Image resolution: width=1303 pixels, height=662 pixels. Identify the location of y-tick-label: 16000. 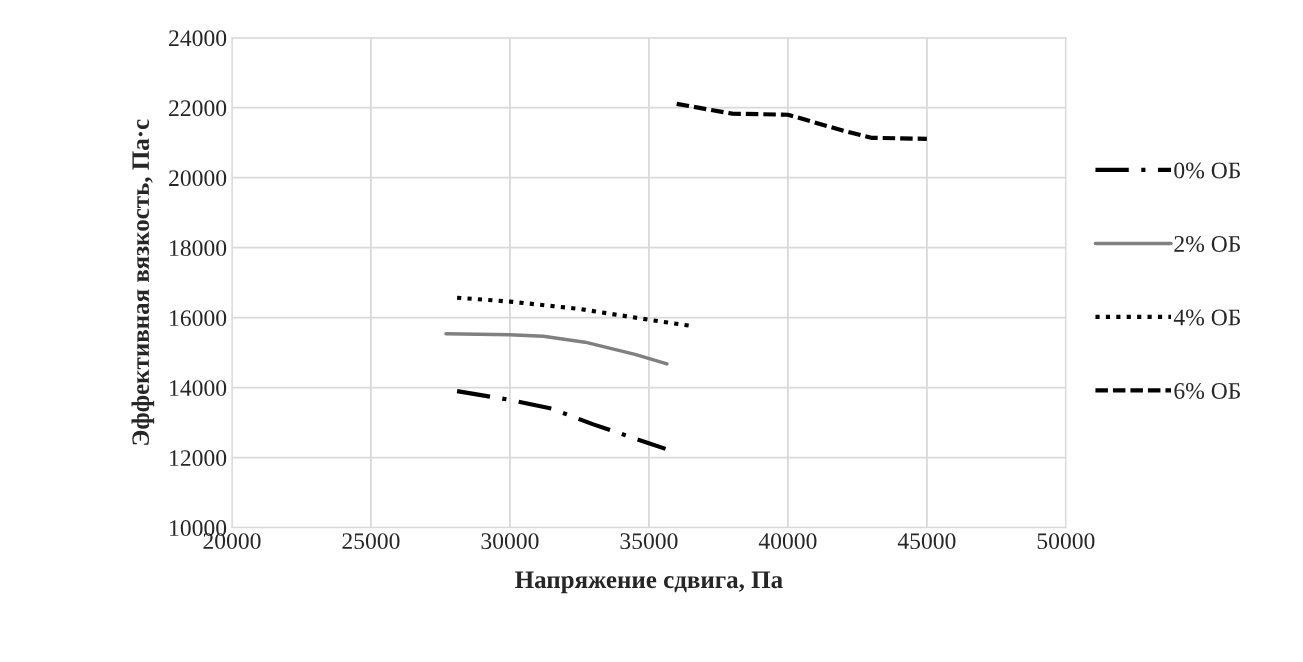
(198, 318).